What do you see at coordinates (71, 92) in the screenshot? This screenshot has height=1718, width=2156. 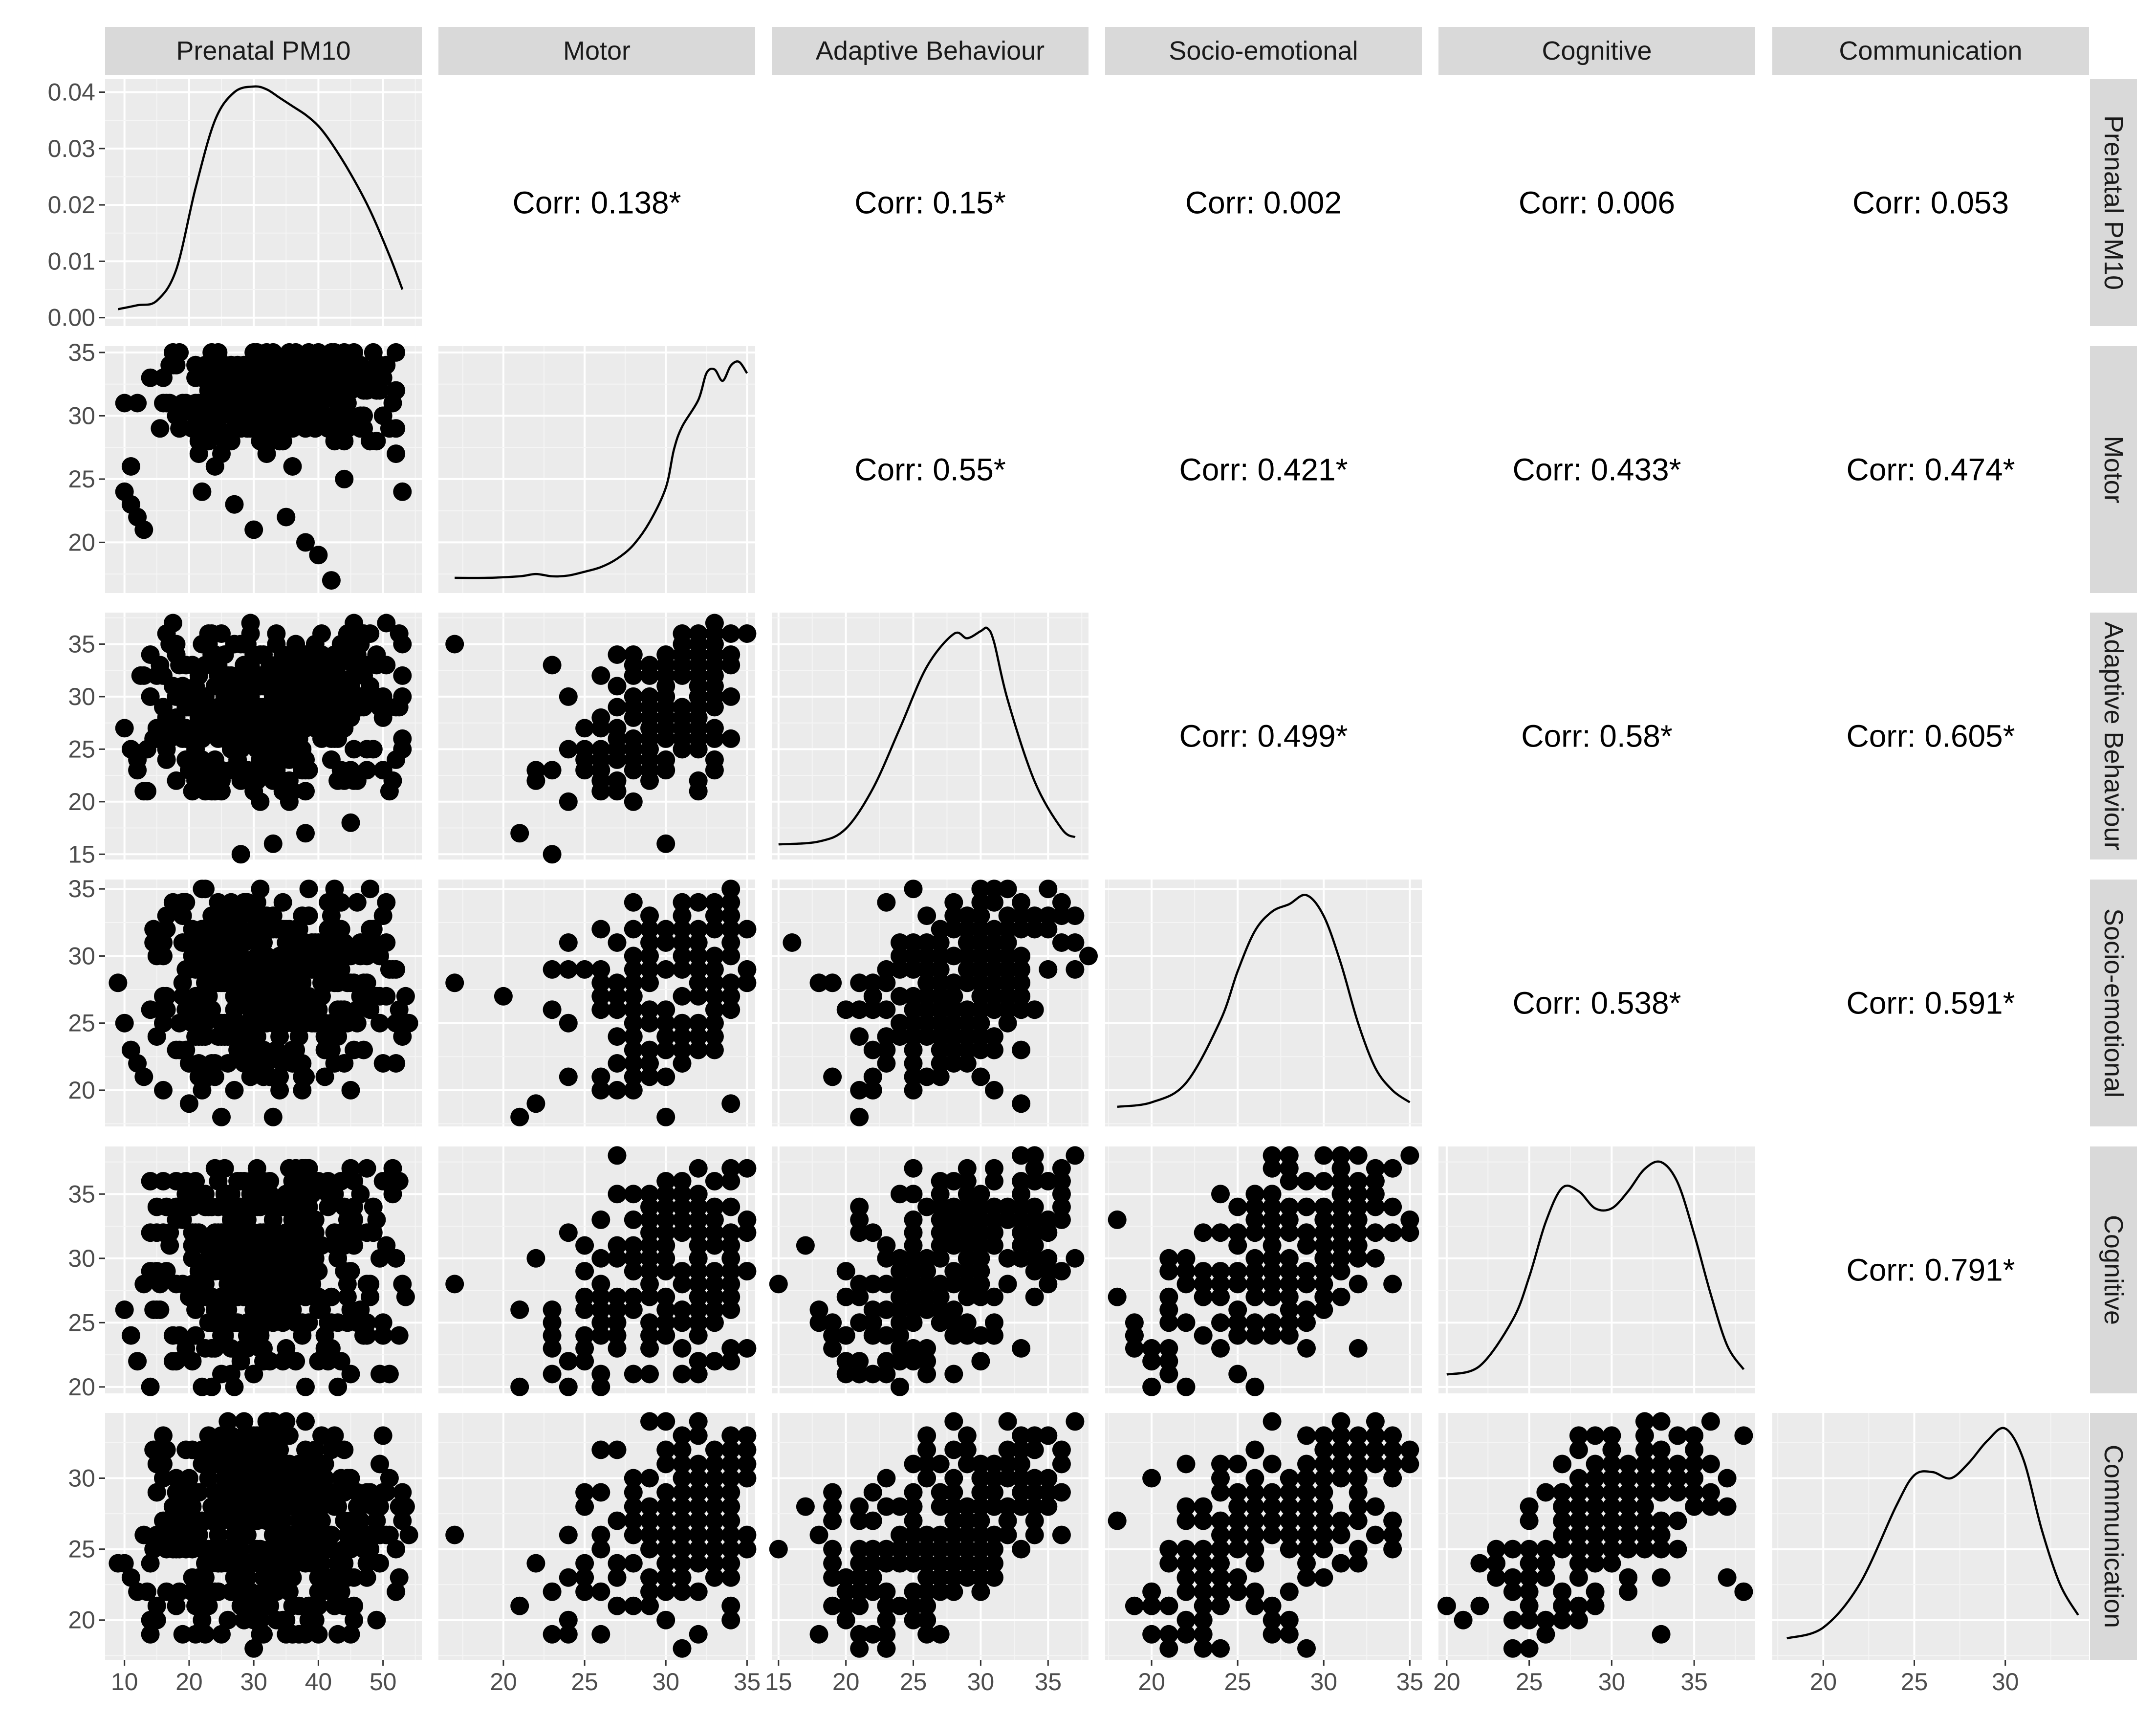 I see `y-tick-label: 0.04` at bounding box center [71, 92].